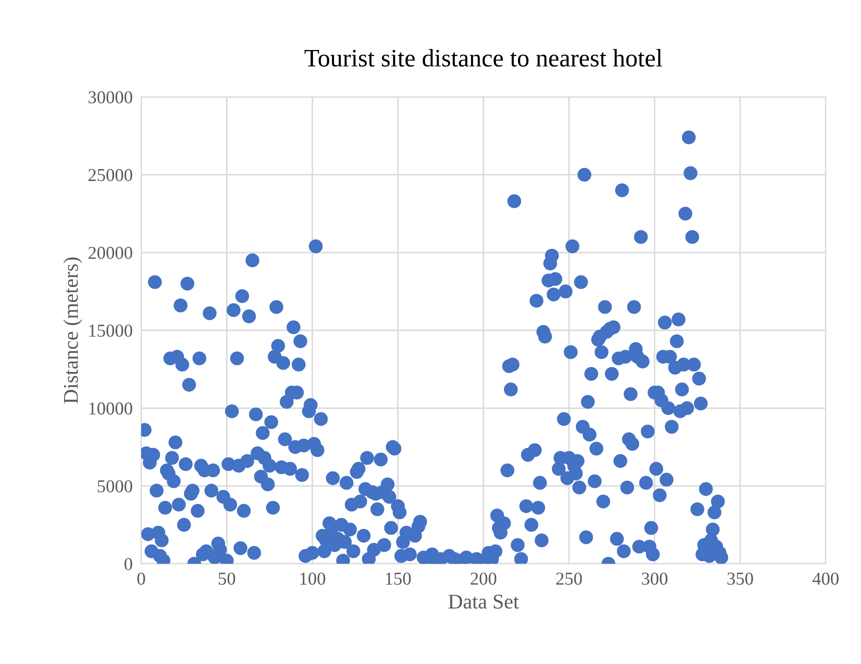 The height and width of the screenshot is (664, 861). Describe the element at coordinates (313, 578) in the screenshot. I see `x-tick-label: 100` at that location.